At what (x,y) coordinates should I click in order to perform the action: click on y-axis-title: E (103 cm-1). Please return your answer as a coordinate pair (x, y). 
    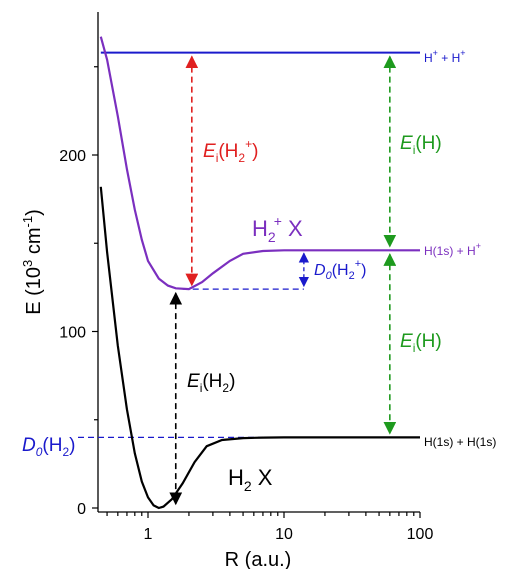
    Looking at the image, I should click on (32, 262).